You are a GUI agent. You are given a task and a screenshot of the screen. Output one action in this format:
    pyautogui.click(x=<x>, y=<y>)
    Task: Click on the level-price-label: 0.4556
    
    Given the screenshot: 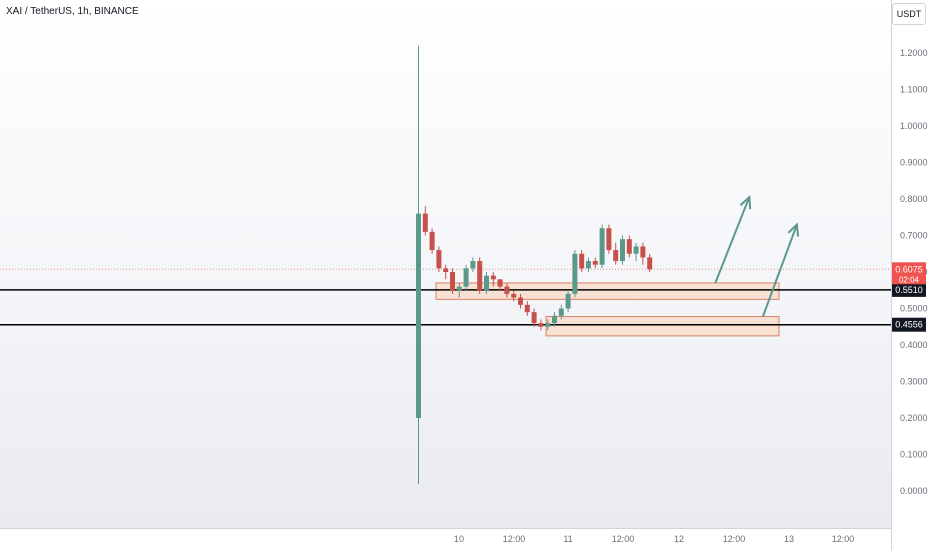 What is the action you would take?
    pyautogui.click(x=909, y=325)
    